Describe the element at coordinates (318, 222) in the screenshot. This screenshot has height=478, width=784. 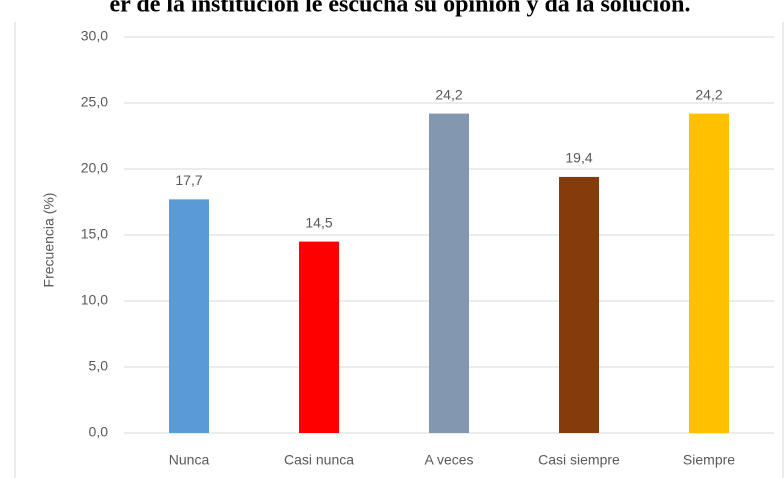
I see `data-label: 14,5` at that location.